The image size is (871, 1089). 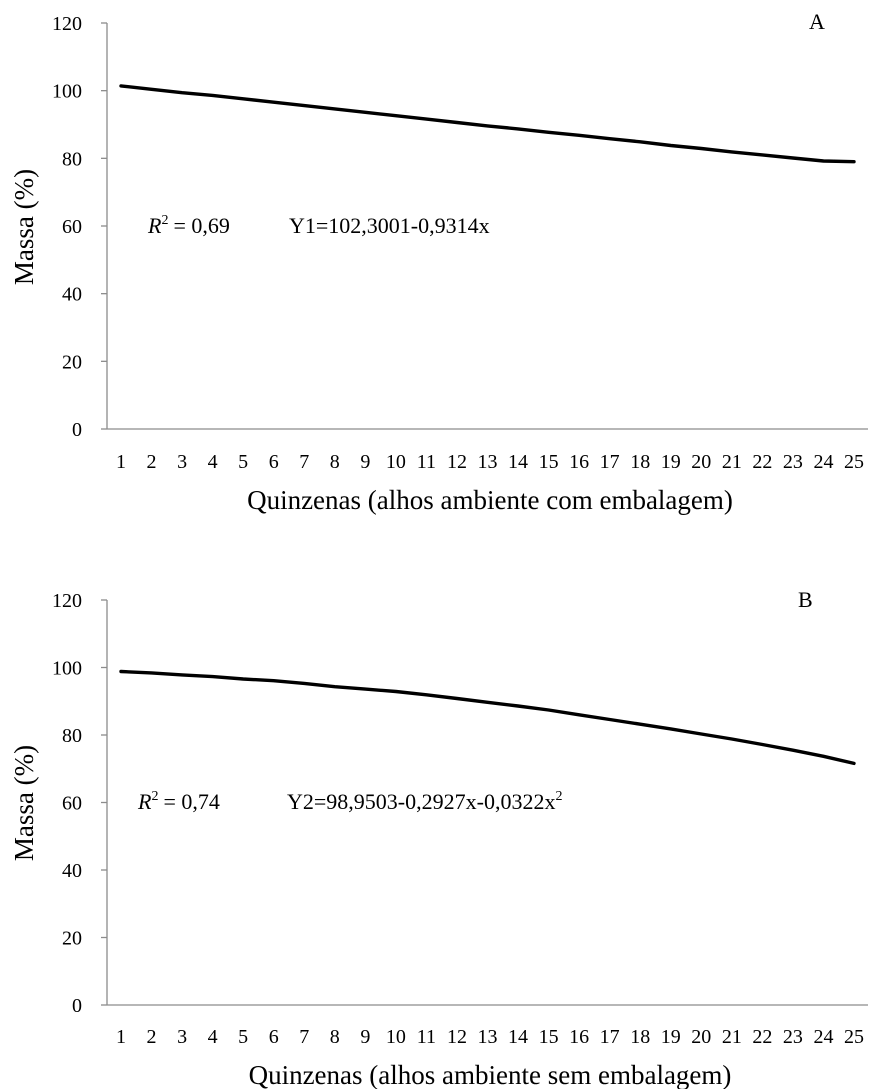 I want to click on svg-text:R2= 0,74: R2 = 0,74, so click(x=178, y=801).